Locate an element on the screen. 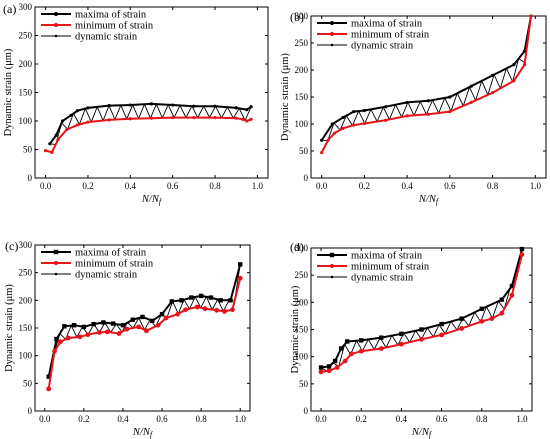 The width and height of the screenshot is (550, 439). x-tick-label: 0.2 is located at coordinates (87, 186).